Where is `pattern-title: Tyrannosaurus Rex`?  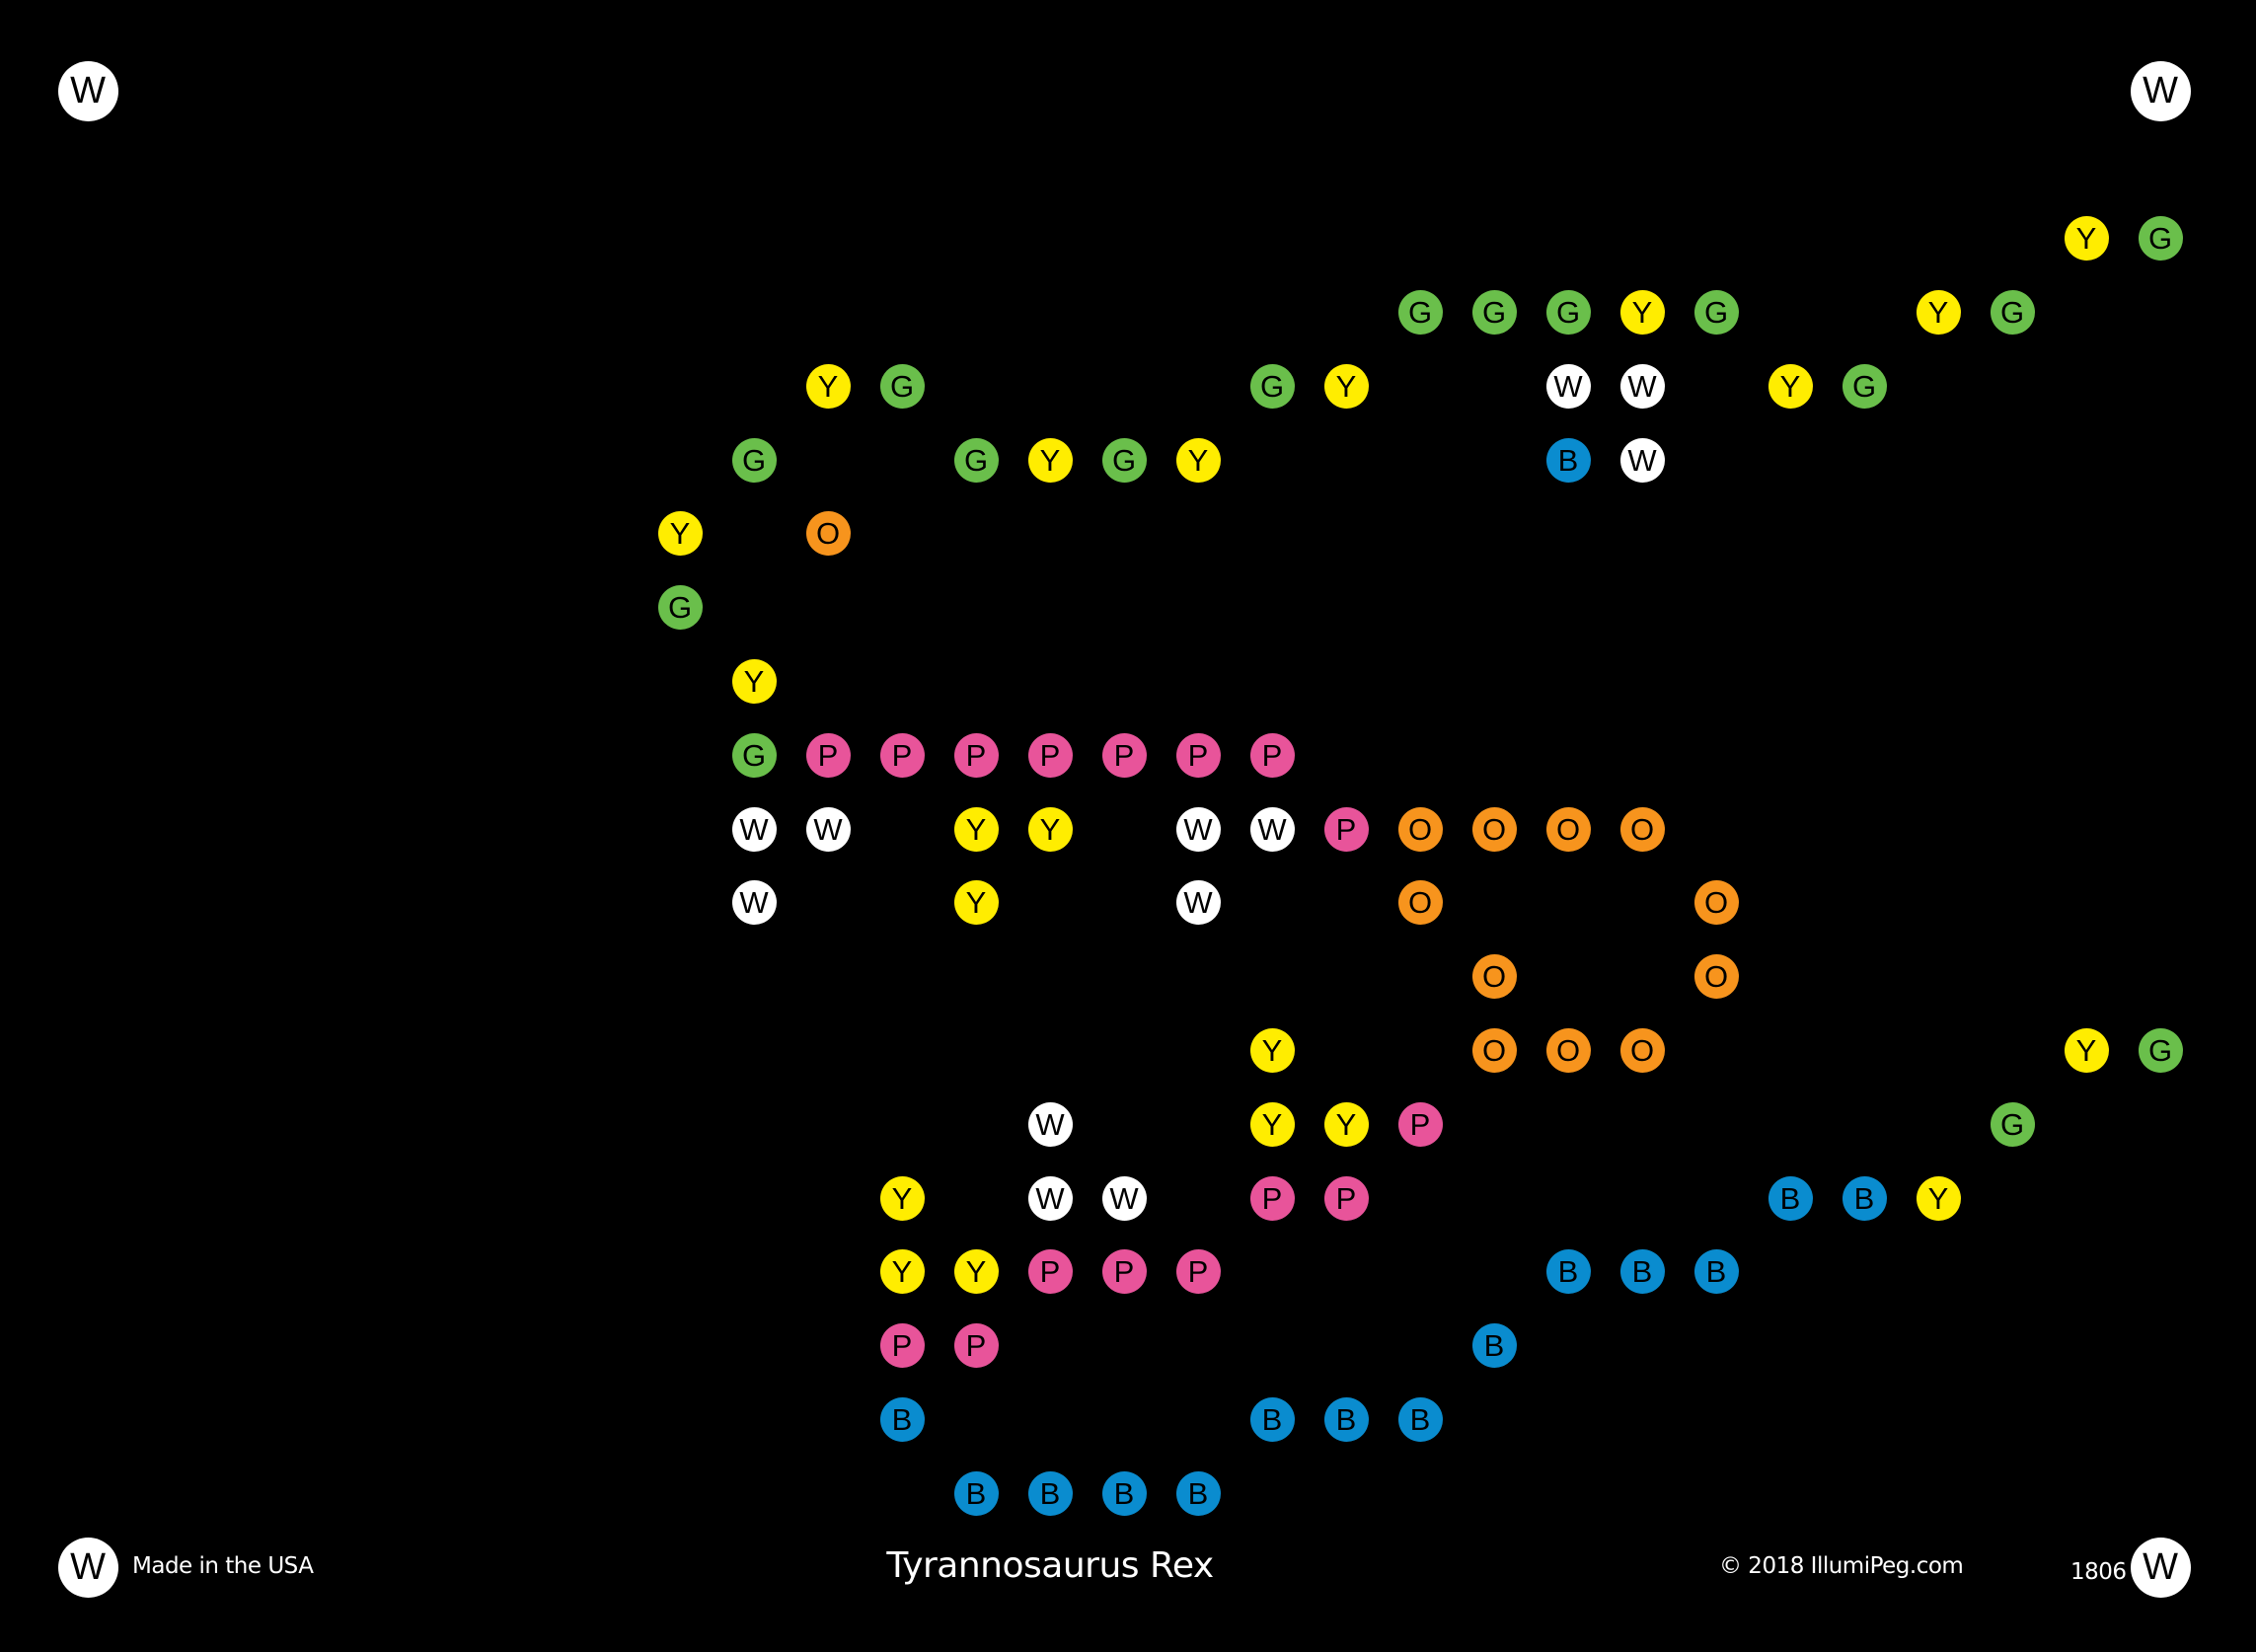 pattern-title: Tyrannosaurus Rex is located at coordinates (1050, 1565).